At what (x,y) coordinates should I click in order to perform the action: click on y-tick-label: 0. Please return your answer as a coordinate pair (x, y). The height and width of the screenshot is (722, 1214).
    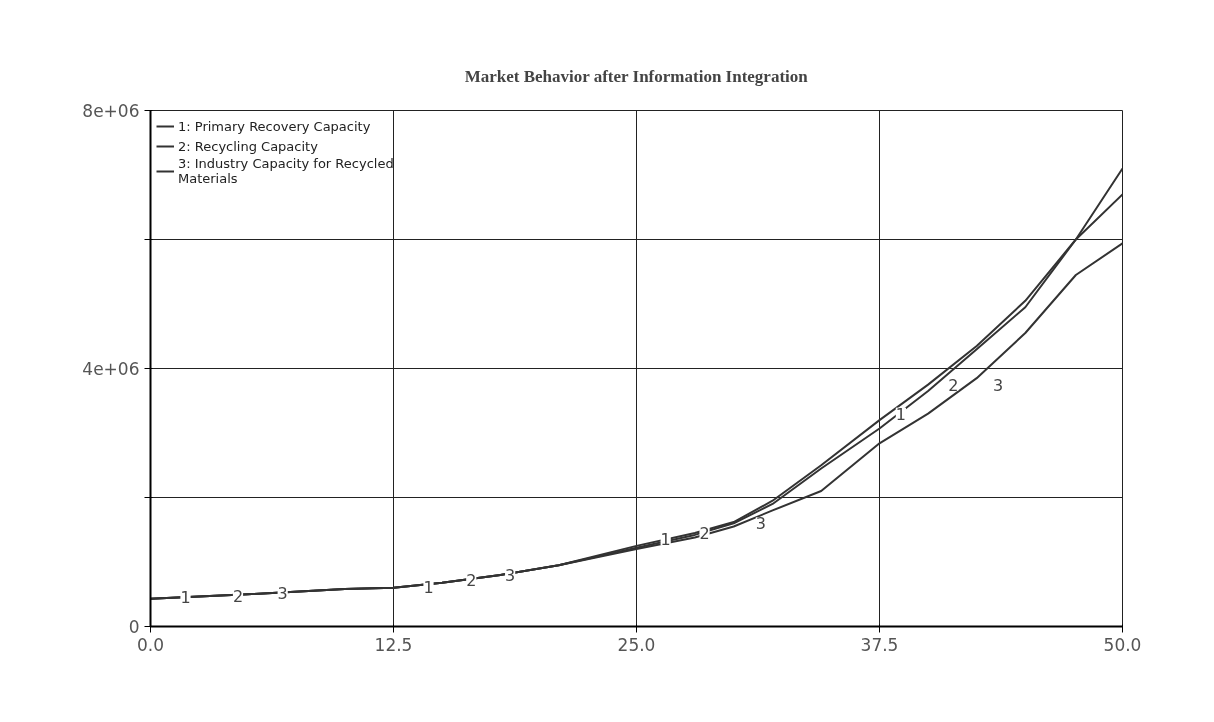
    Looking at the image, I should click on (134, 627).